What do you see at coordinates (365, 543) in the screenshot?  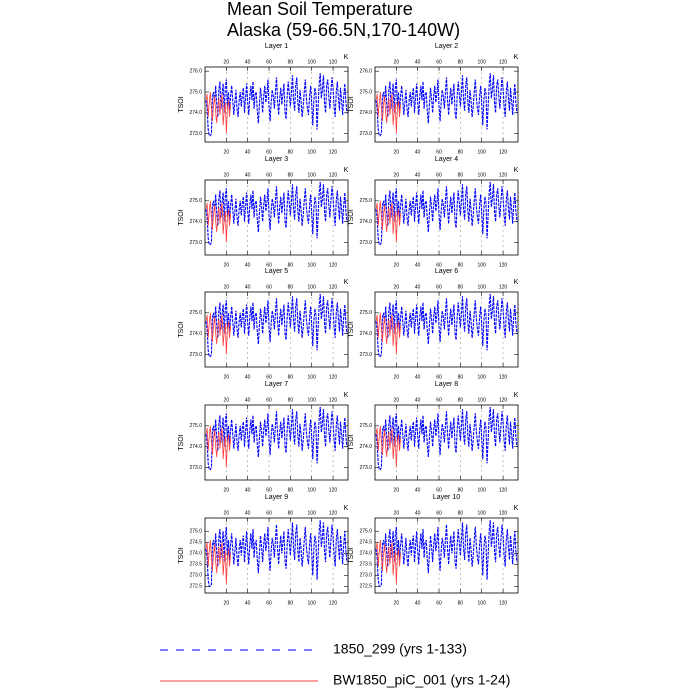 I see `y-tick-label: 274.5` at bounding box center [365, 543].